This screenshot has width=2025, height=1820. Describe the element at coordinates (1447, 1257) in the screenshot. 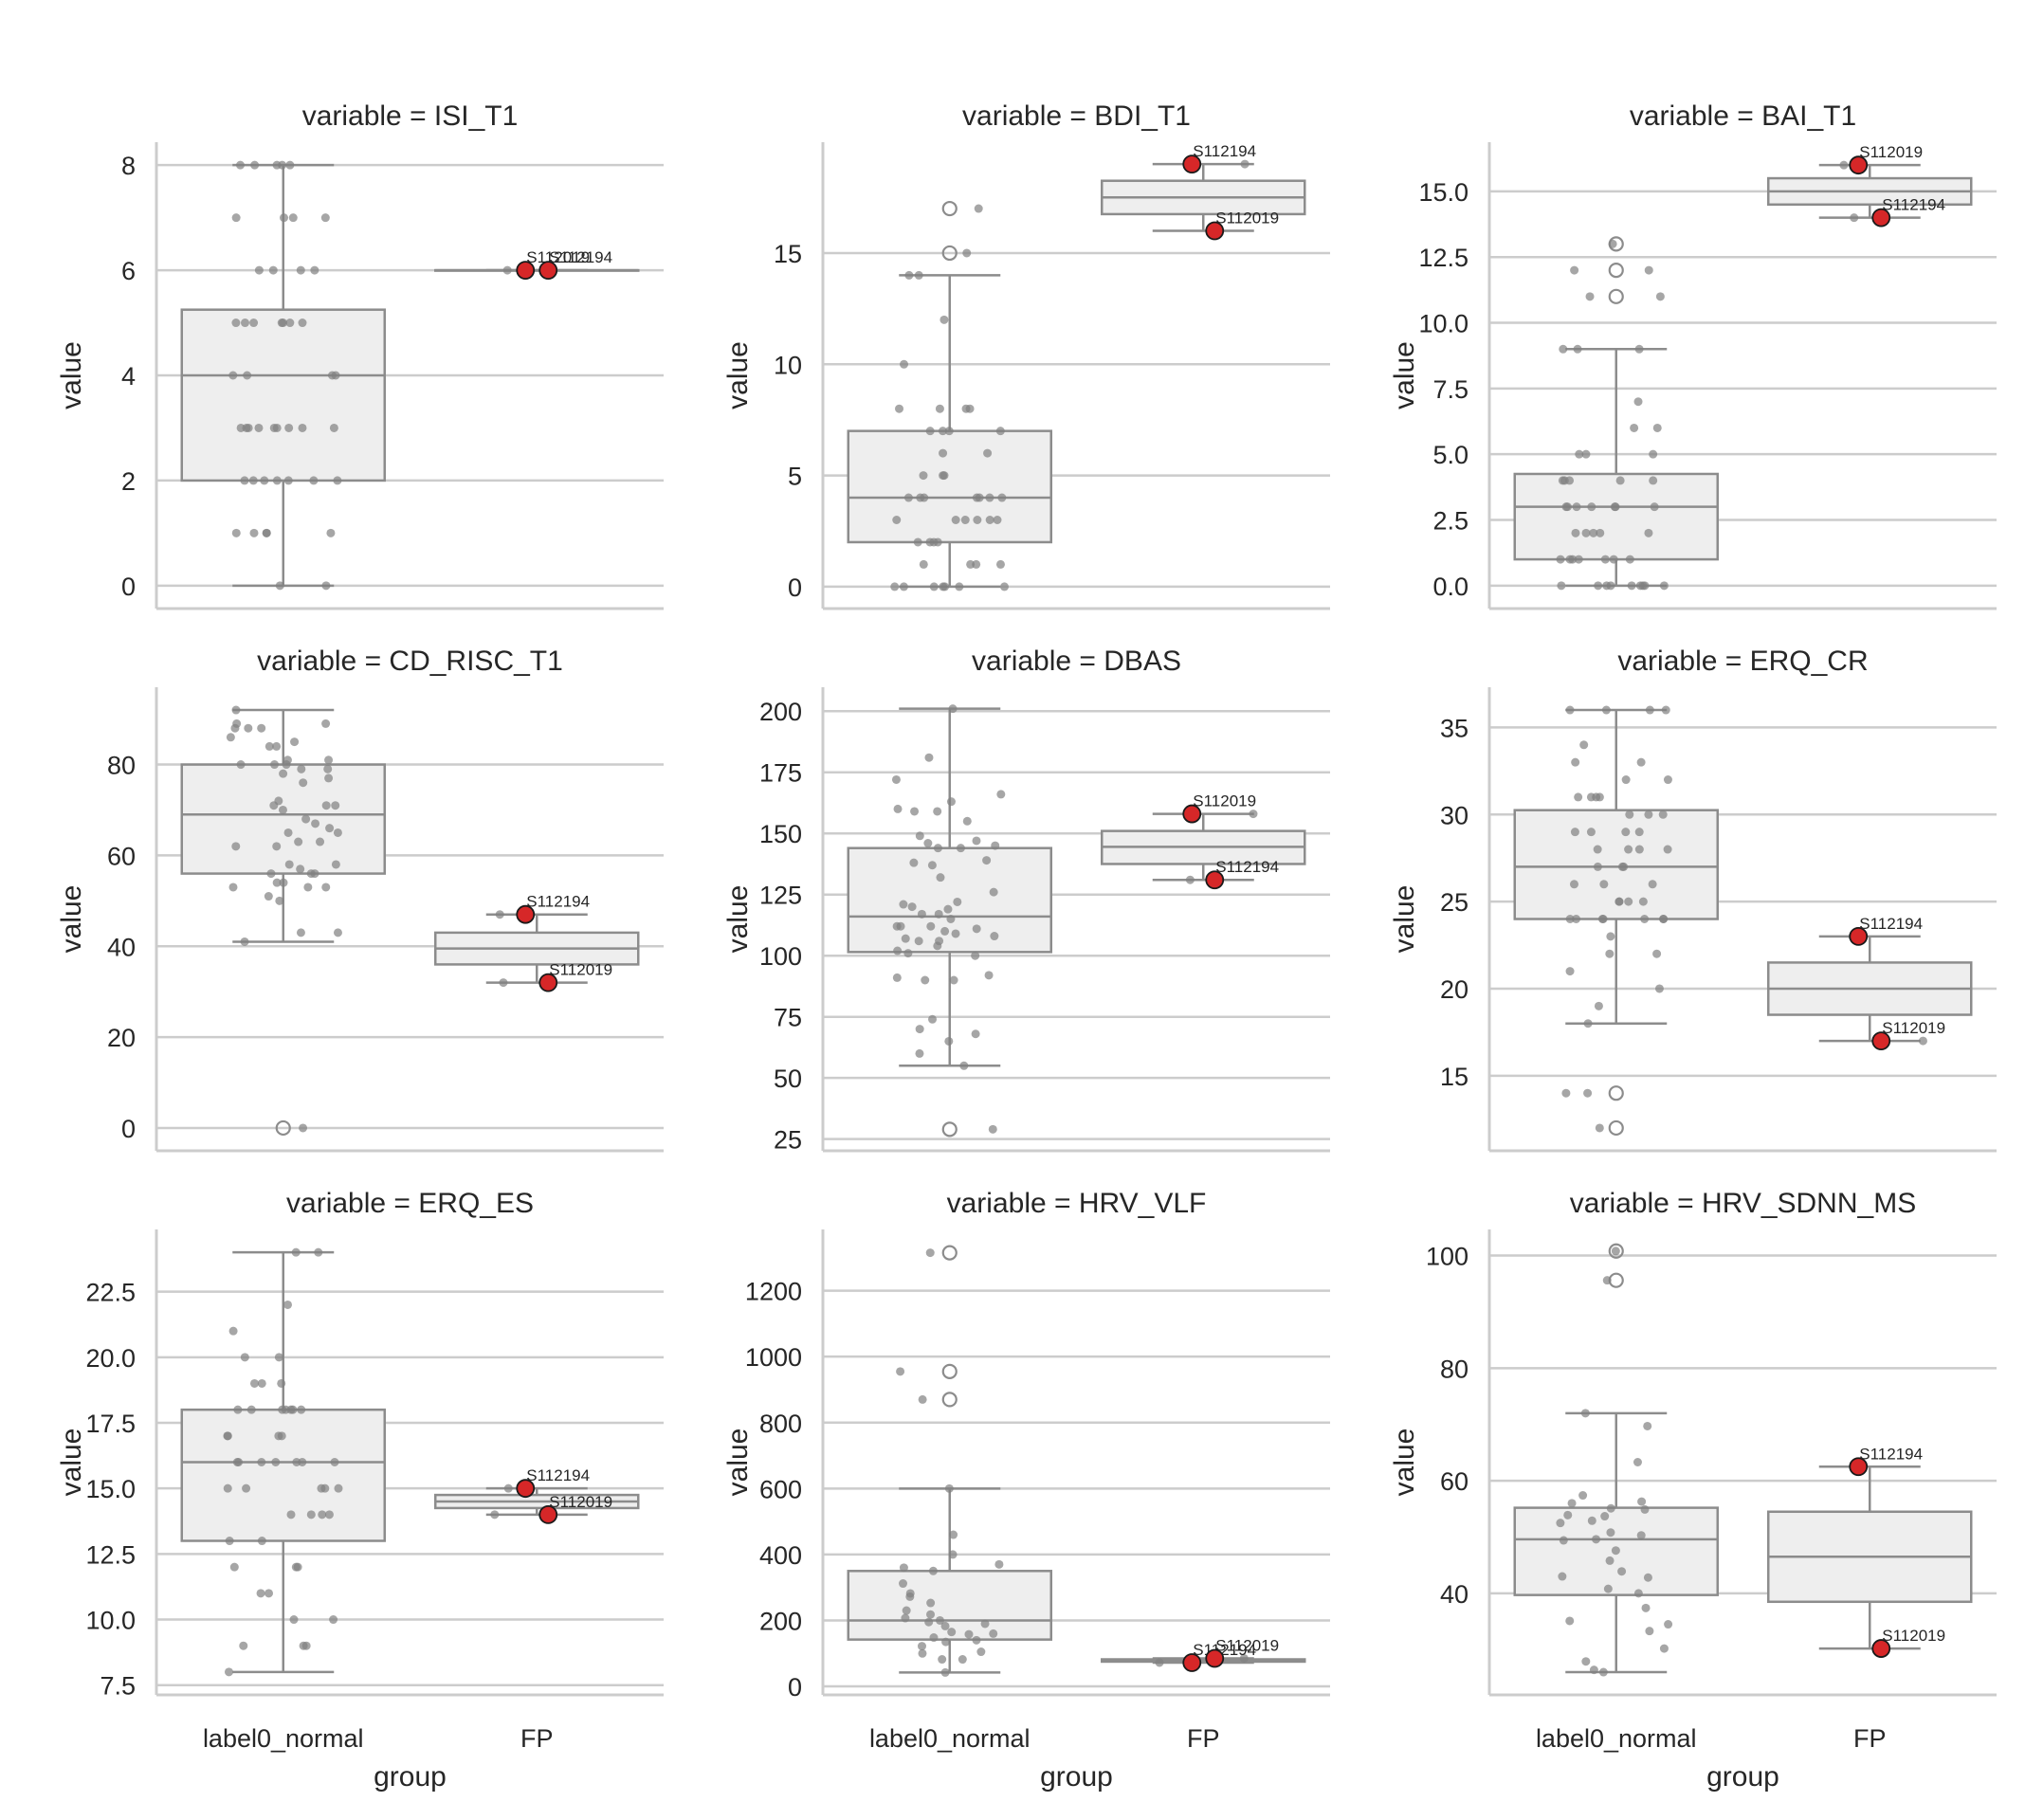

I see `y-tick-label: 100` at that location.